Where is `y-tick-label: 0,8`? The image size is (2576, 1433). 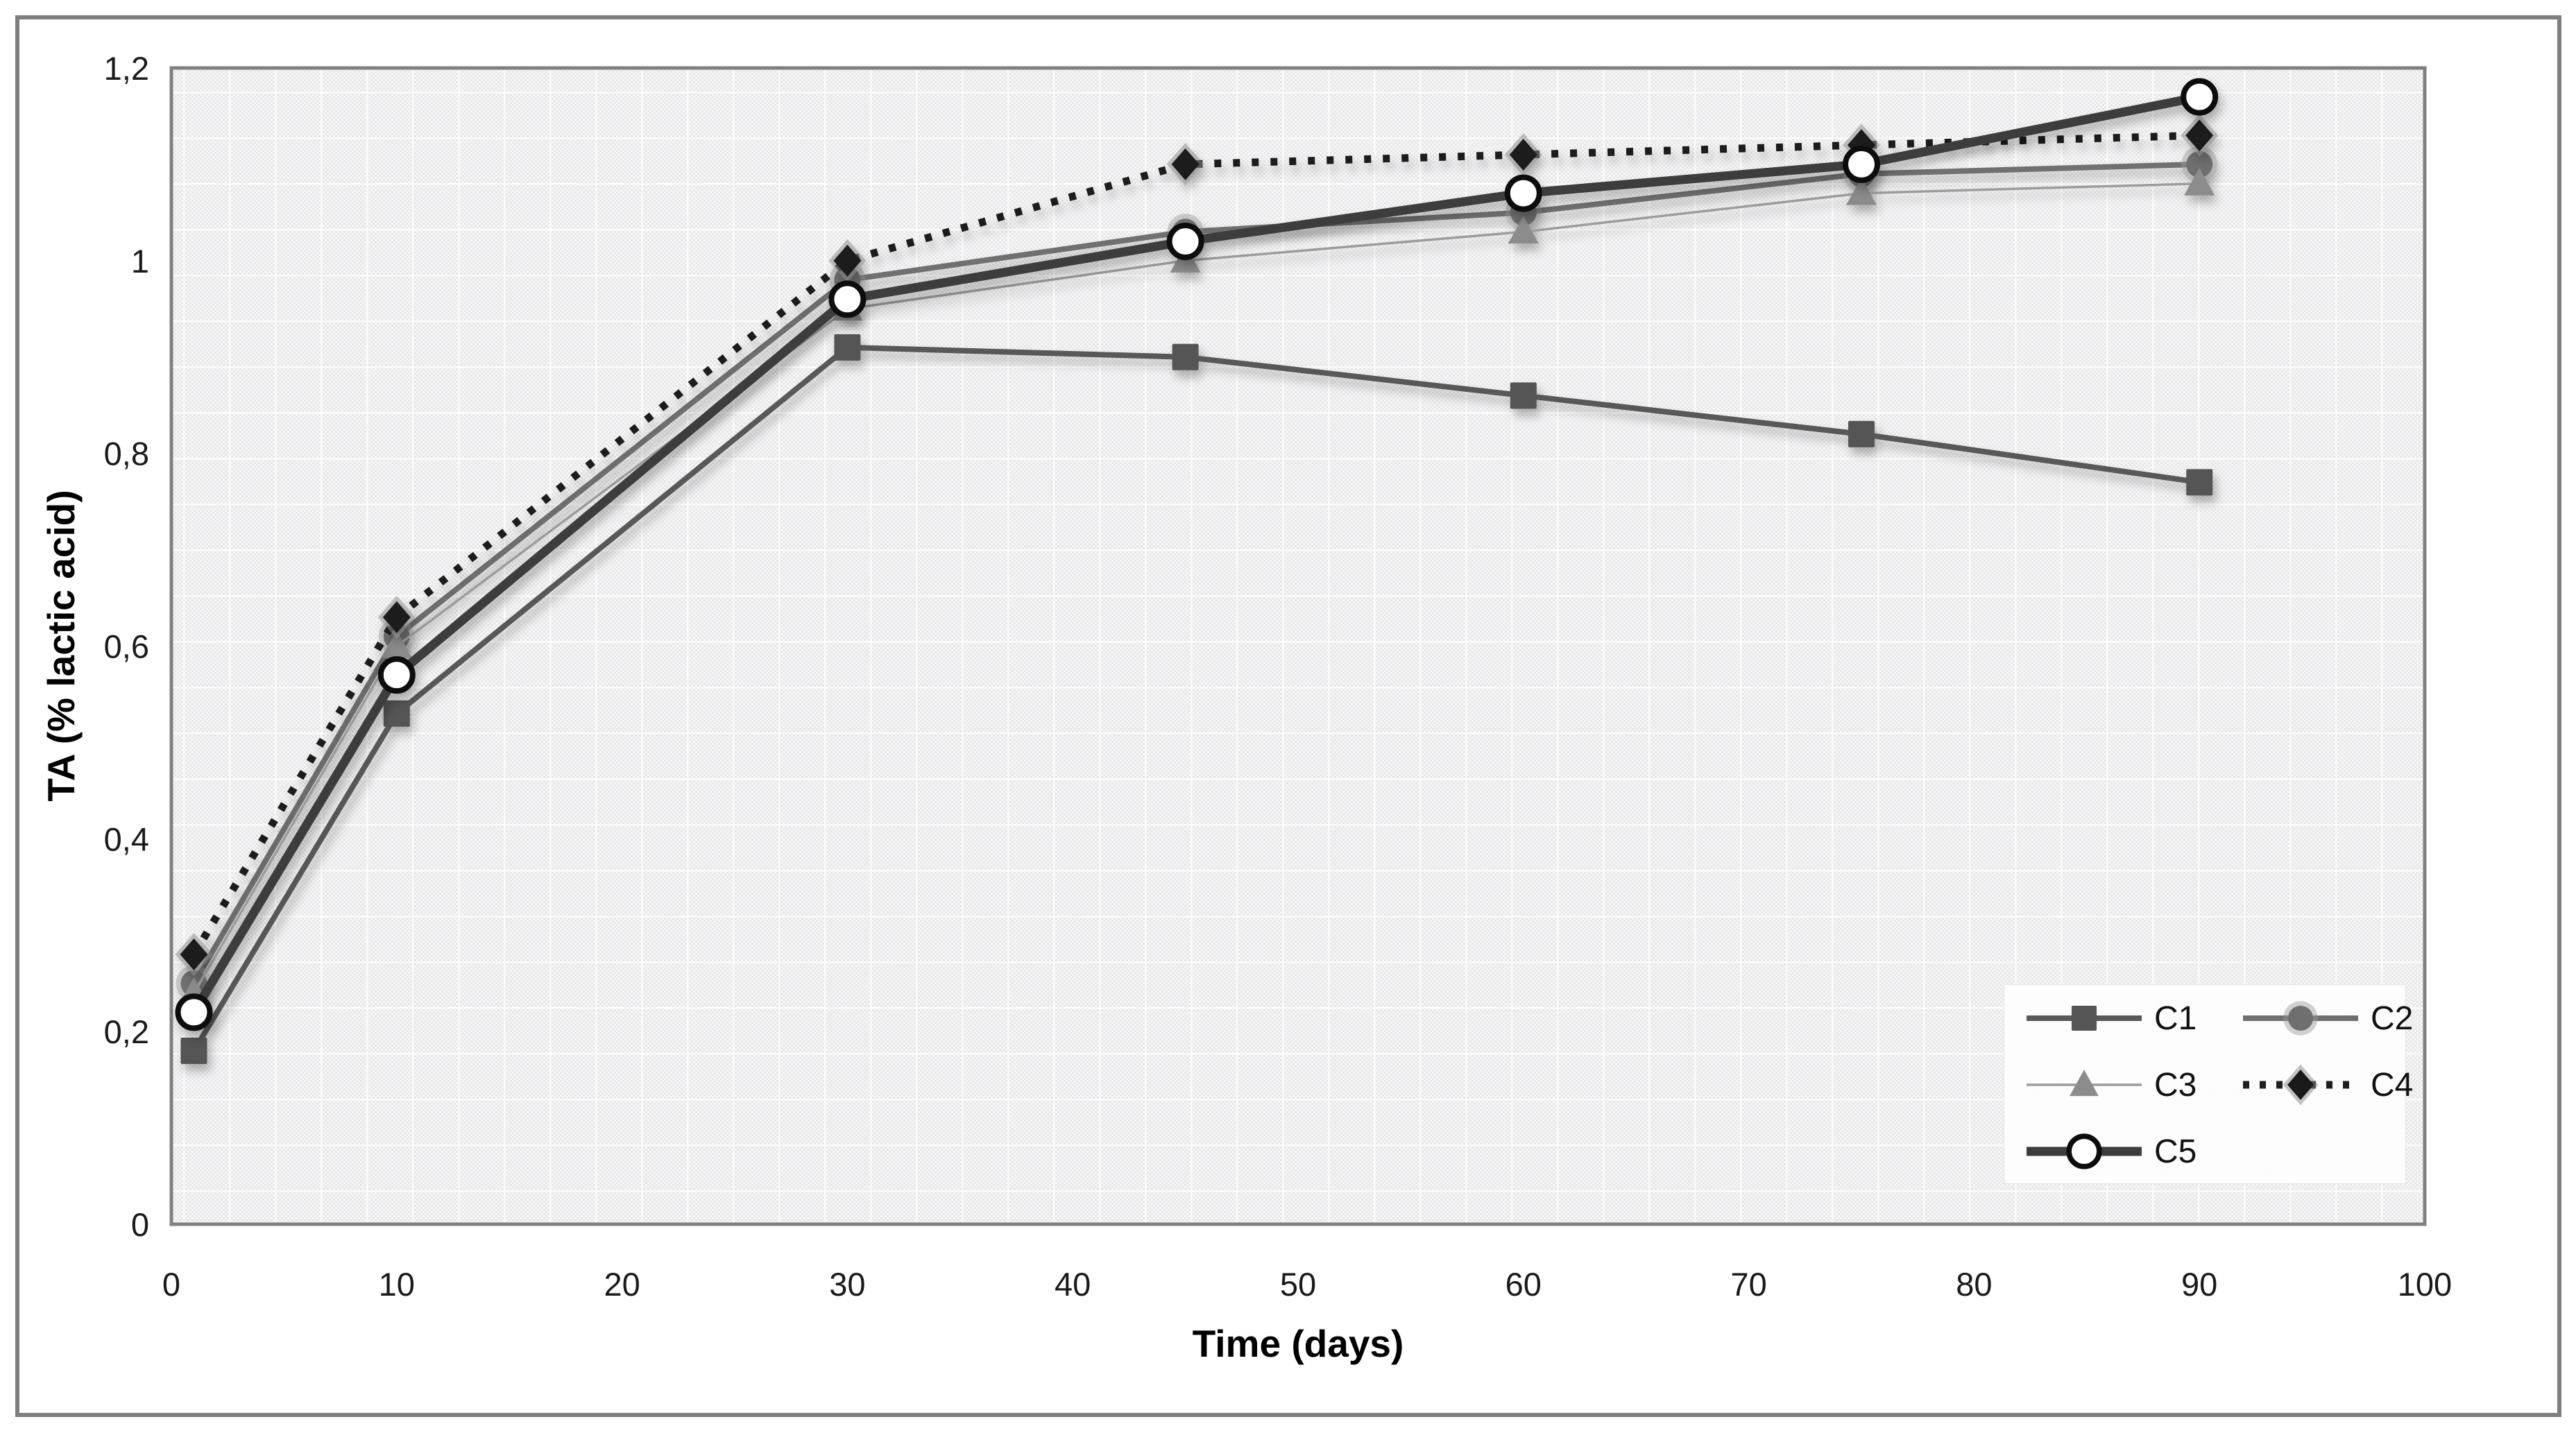 y-tick-label: 0,8 is located at coordinates (126, 454).